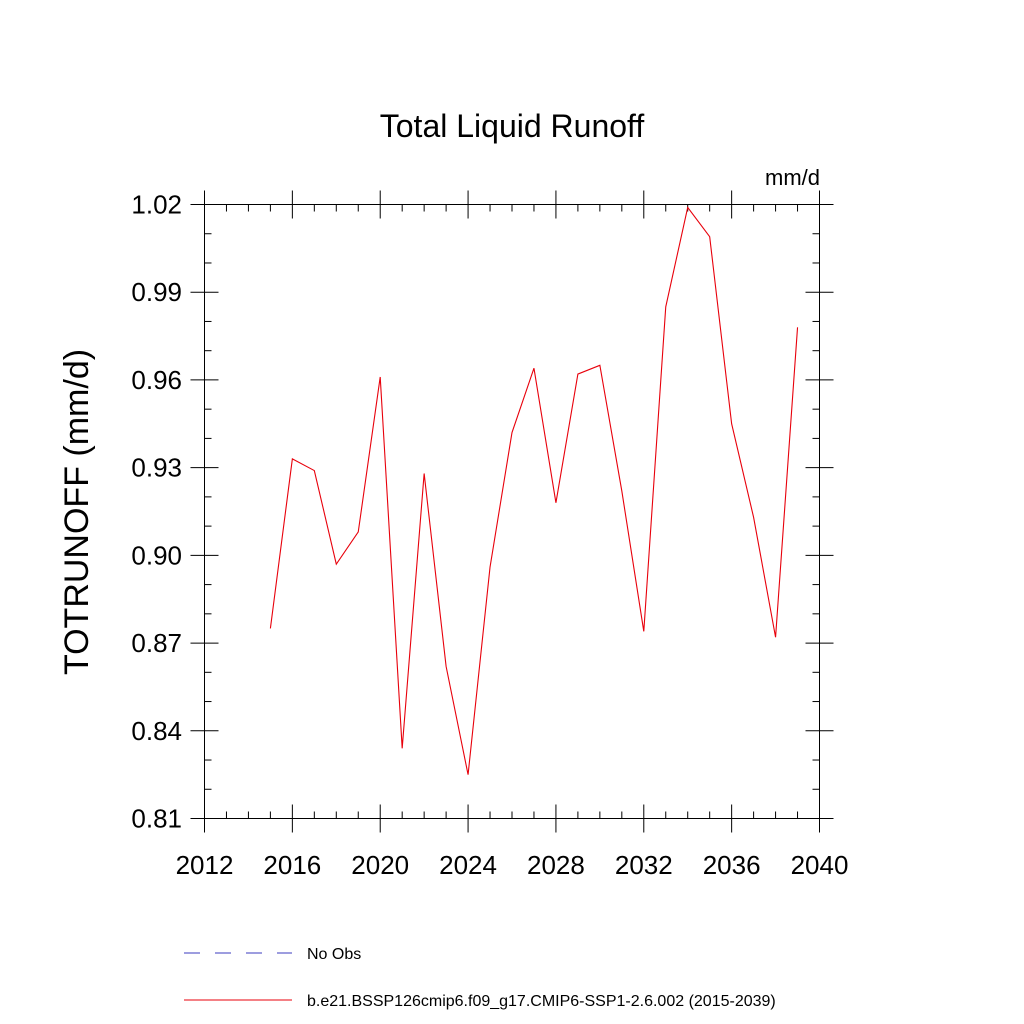 The image size is (1024, 1024). What do you see at coordinates (156, 292) in the screenshot?
I see `y-tick-label: 0.99` at bounding box center [156, 292].